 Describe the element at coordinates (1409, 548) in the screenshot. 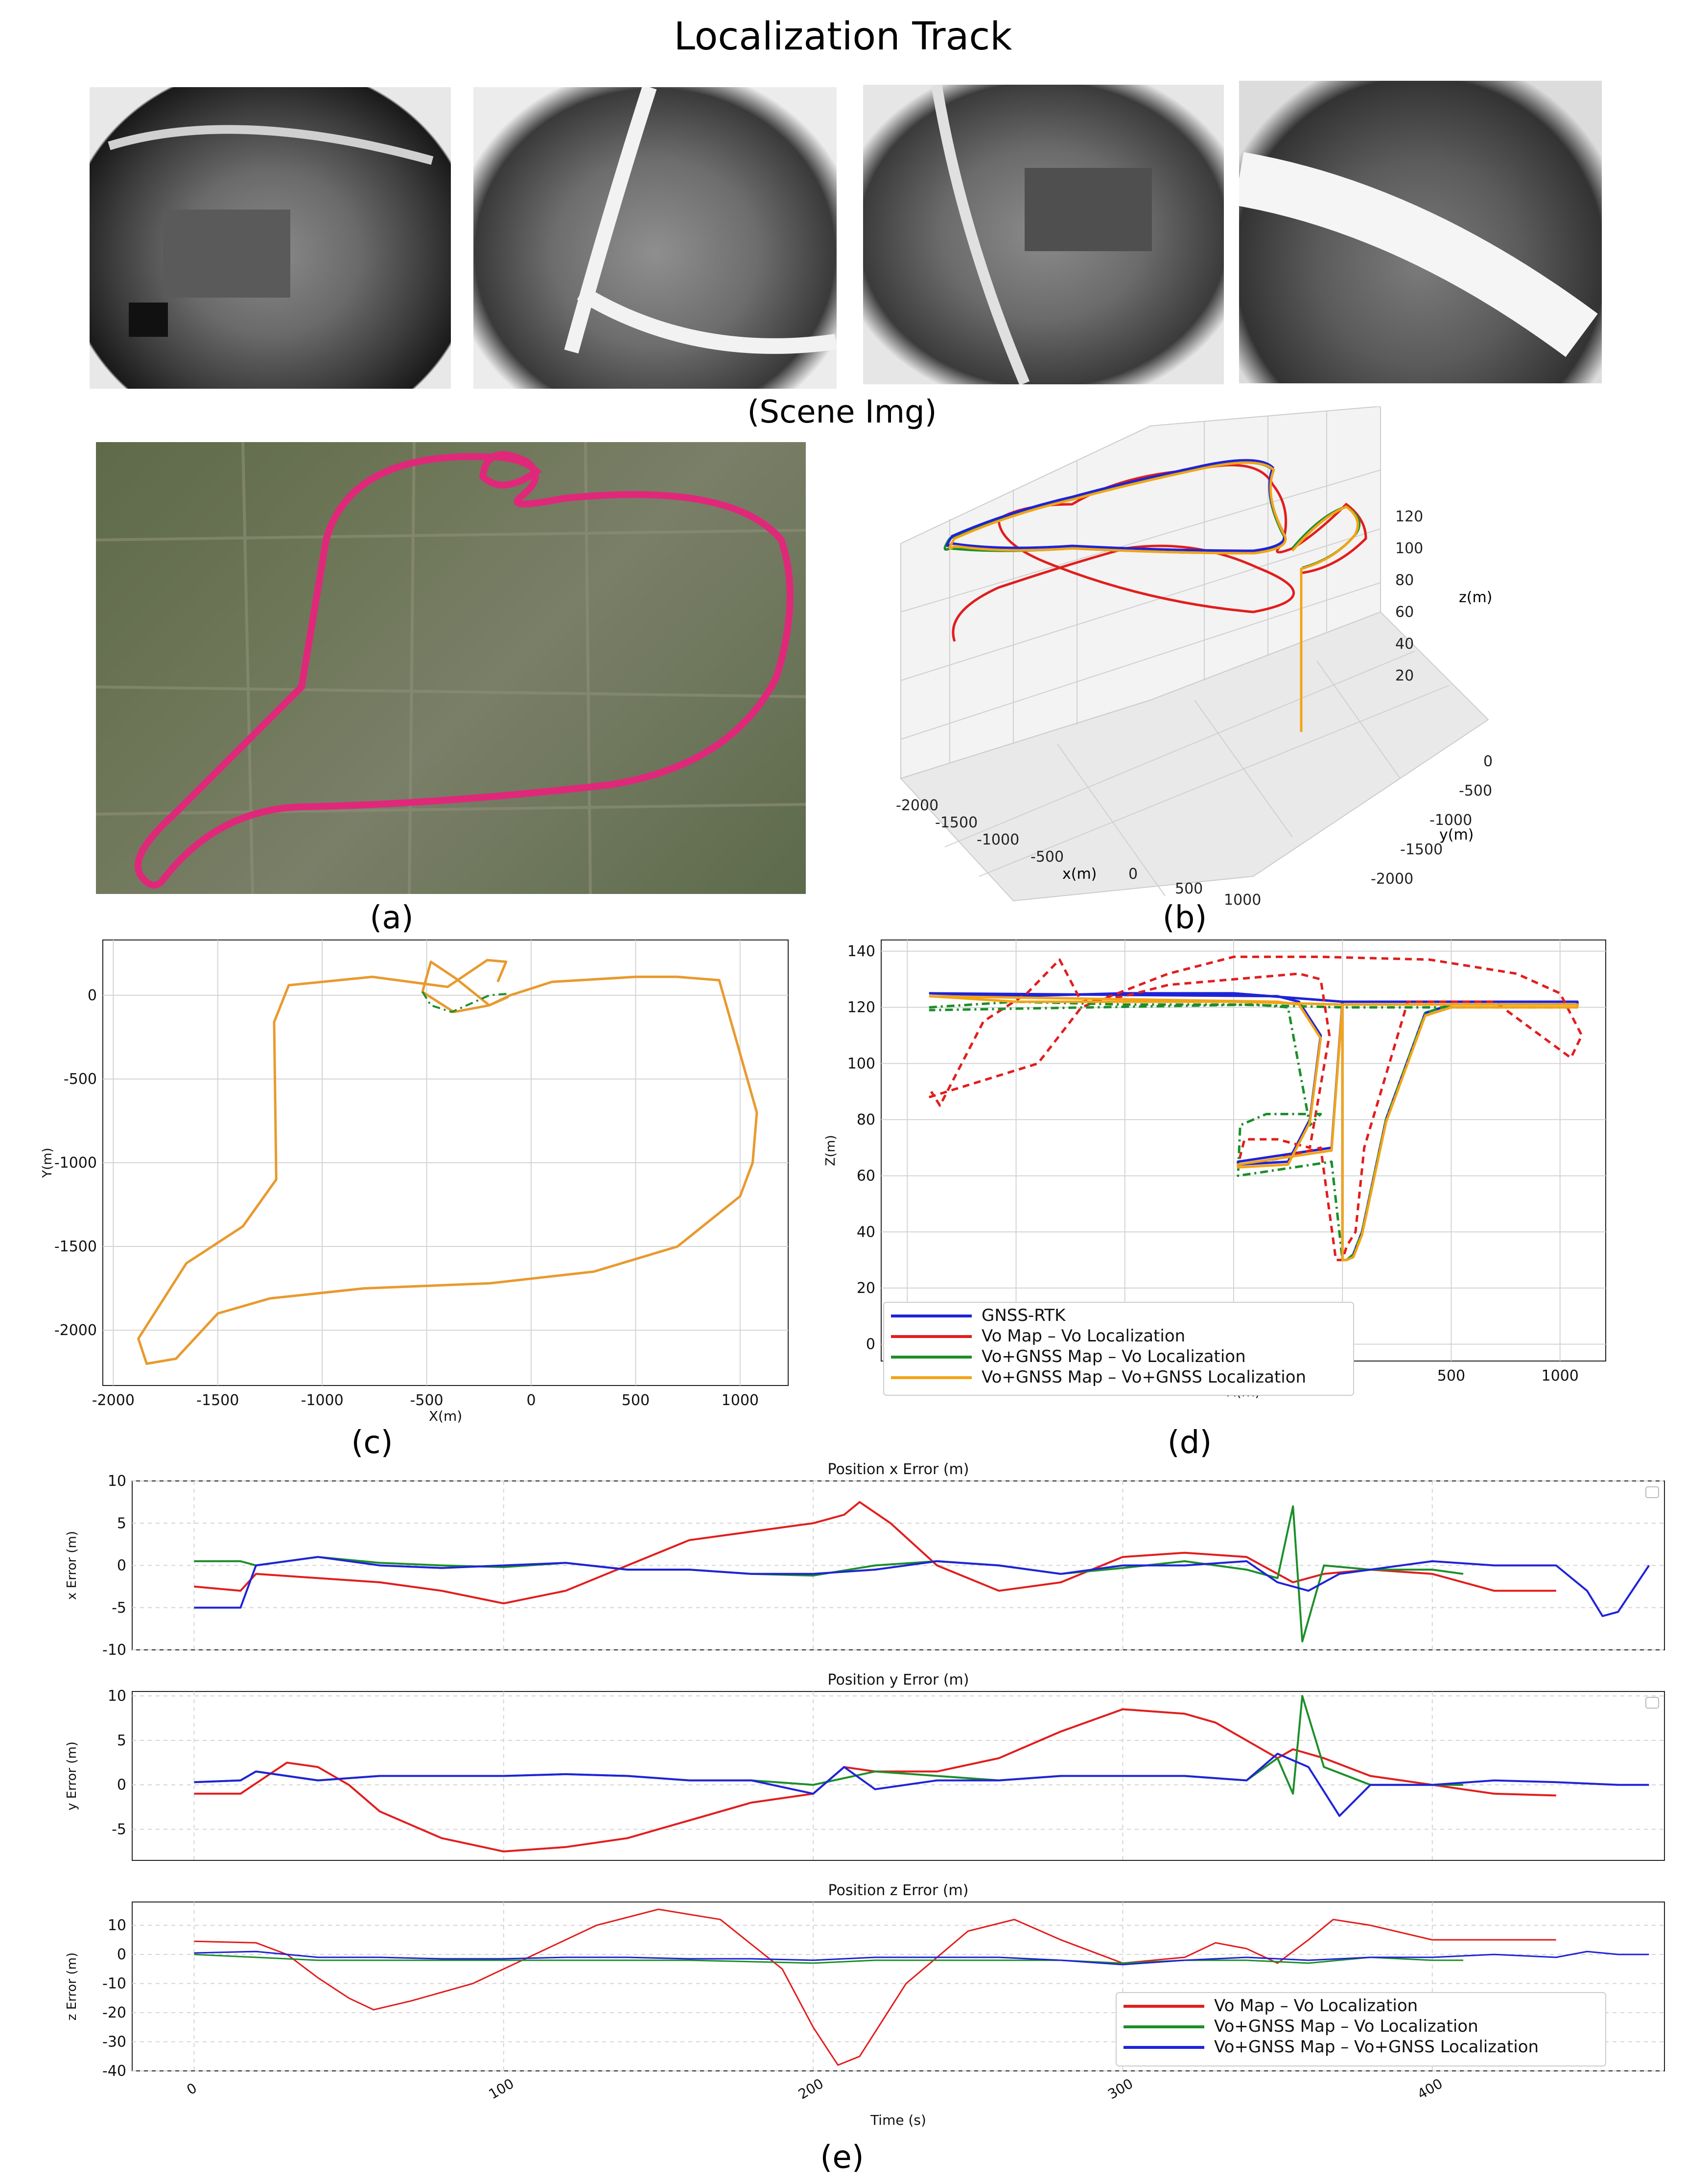

I see `chart-3d-ztick: 100` at that location.